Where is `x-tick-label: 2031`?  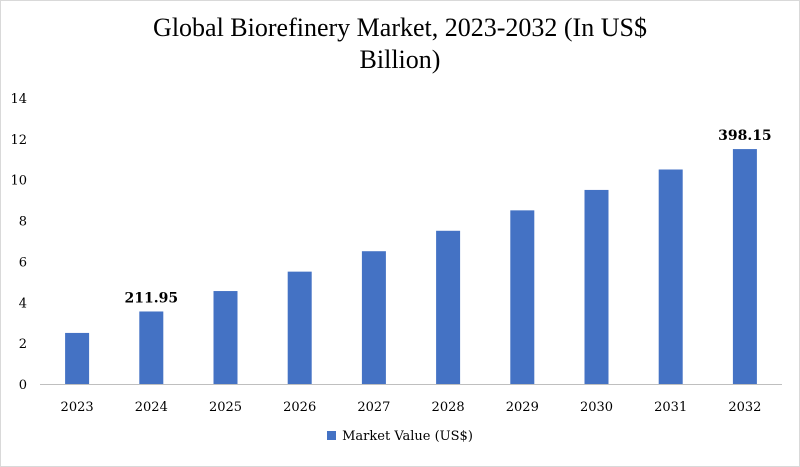
x-tick-label: 2031 is located at coordinates (670, 407).